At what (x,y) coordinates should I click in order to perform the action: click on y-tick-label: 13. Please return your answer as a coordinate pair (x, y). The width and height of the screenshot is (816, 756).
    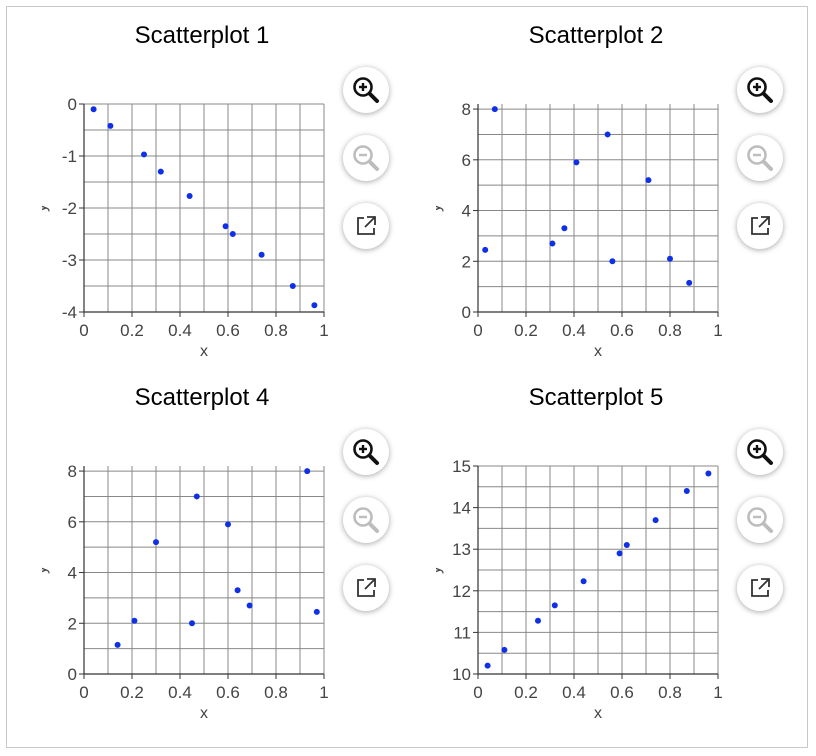
    Looking at the image, I should click on (461, 549).